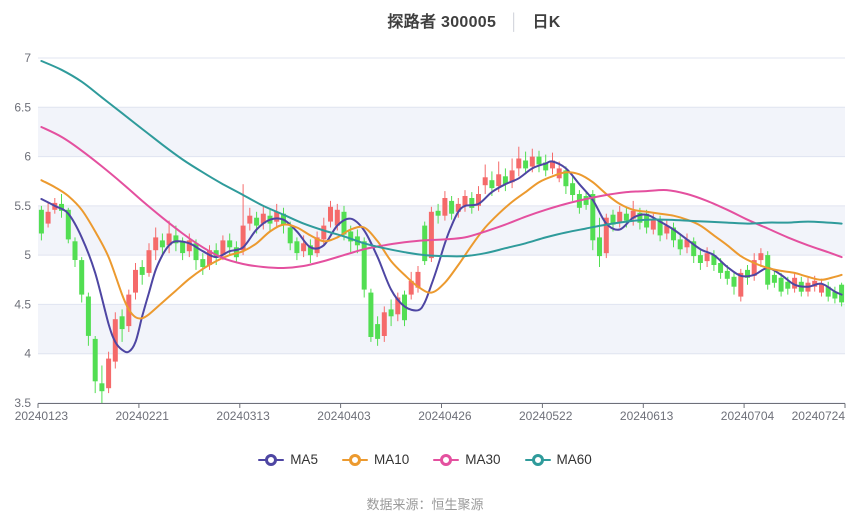  What do you see at coordinates (546, 416) in the screenshot?
I see `x-axis-label: 20240522` at bounding box center [546, 416].